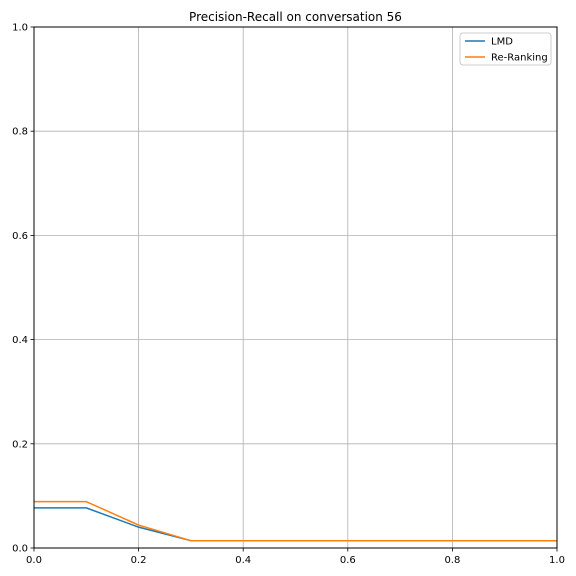 This screenshot has width=576, height=576. What do you see at coordinates (452, 560) in the screenshot?
I see `x-tick-label: 0.8` at bounding box center [452, 560].